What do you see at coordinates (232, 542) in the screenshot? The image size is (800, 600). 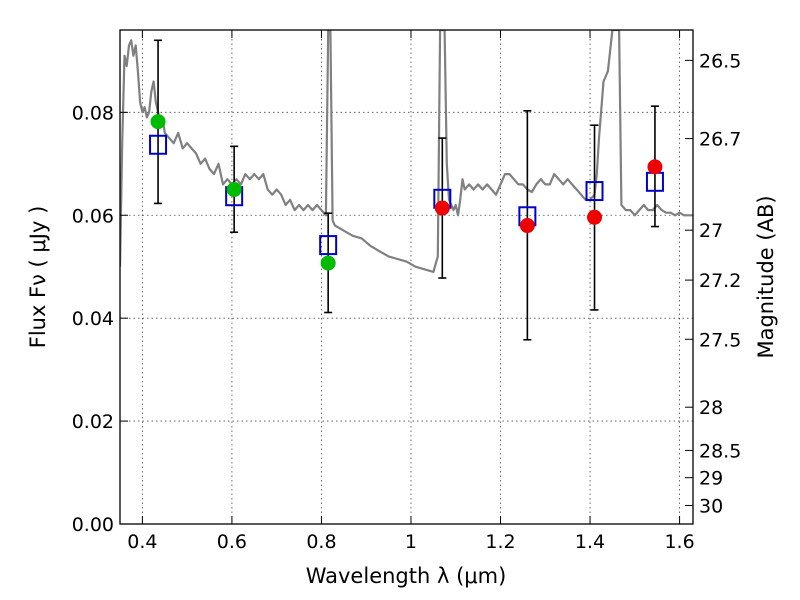 I see `x-tick-label: 0.6` at bounding box center [232, 542].